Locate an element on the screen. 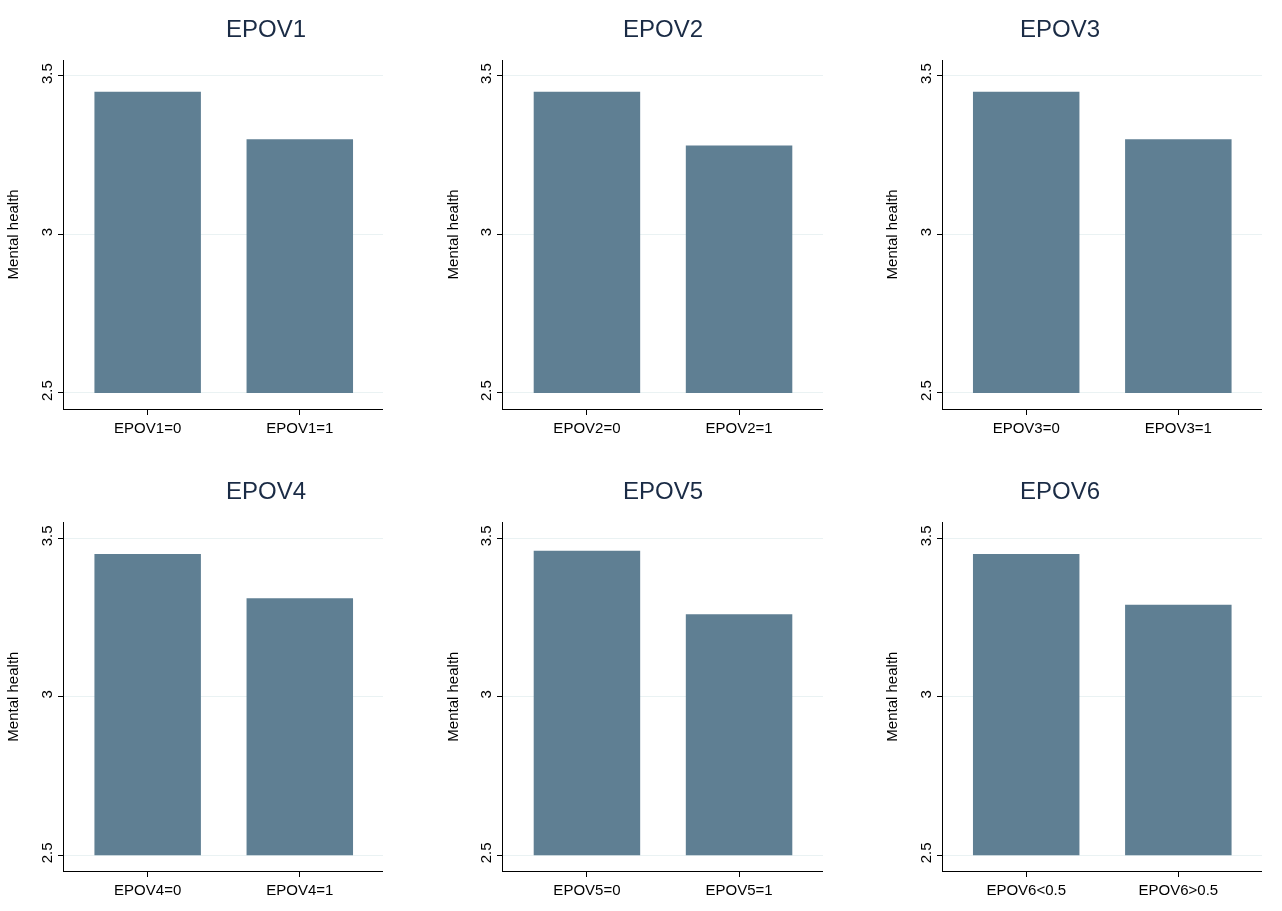  x-tick-label: EPOV5=1 is located at coordinates (739, 889).